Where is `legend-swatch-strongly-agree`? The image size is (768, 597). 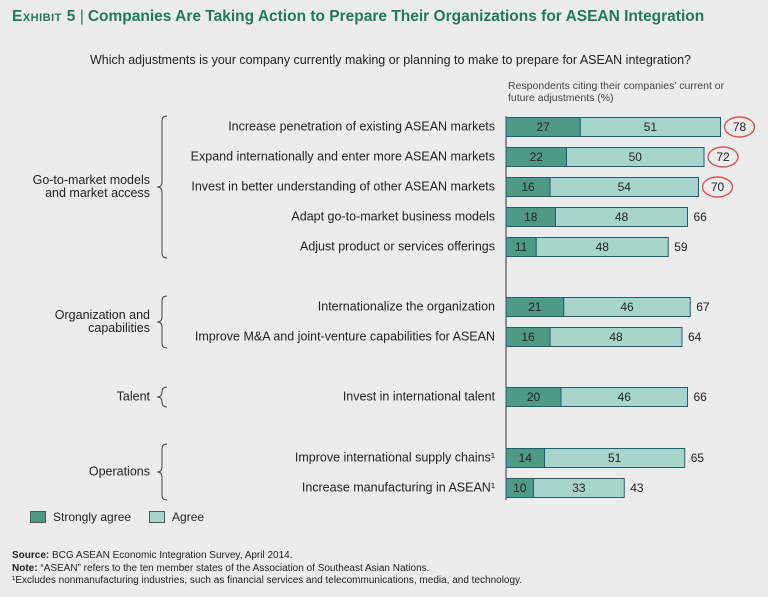
legend-swatch-strongly-agree is located at coordinates (38, 517).